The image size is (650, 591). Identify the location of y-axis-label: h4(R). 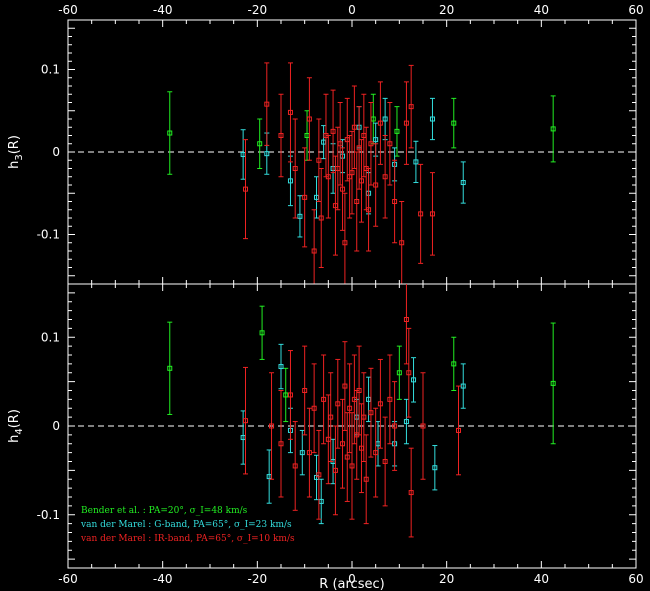
(16, 426).